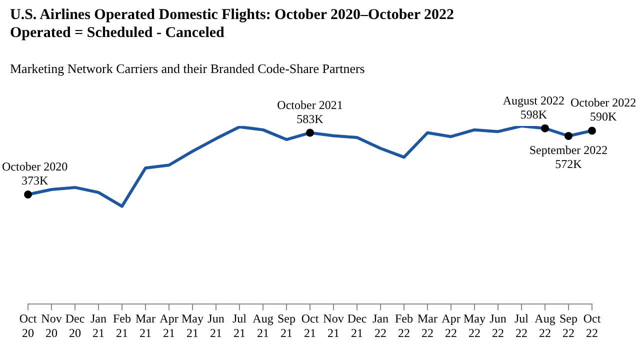 The image size is (640, 345). Describe the element at coordinates (498, 326) in the screenshot. I see `x-tick-label: Jun 22` at that location.